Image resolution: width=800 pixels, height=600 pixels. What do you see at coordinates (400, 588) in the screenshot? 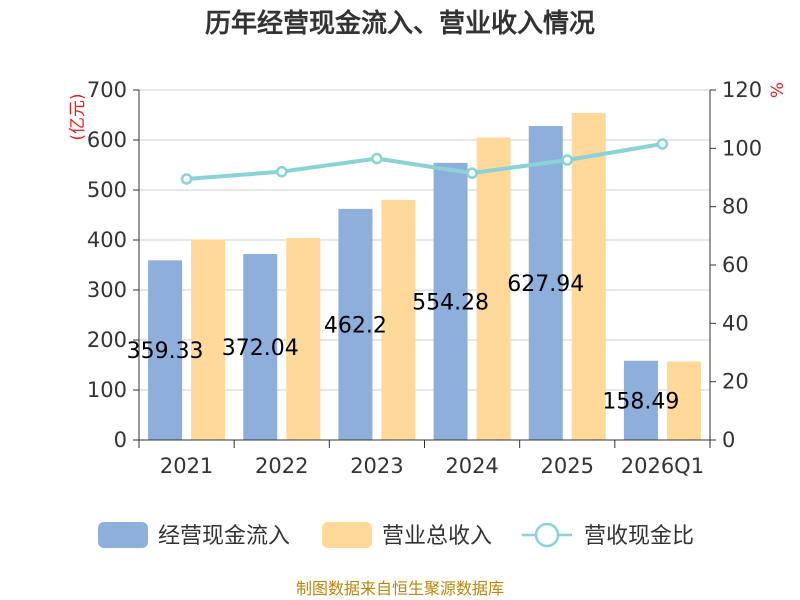
I see `source-note: 制图数据来自恒生聚源数据库` at bounding box center [400, 588].